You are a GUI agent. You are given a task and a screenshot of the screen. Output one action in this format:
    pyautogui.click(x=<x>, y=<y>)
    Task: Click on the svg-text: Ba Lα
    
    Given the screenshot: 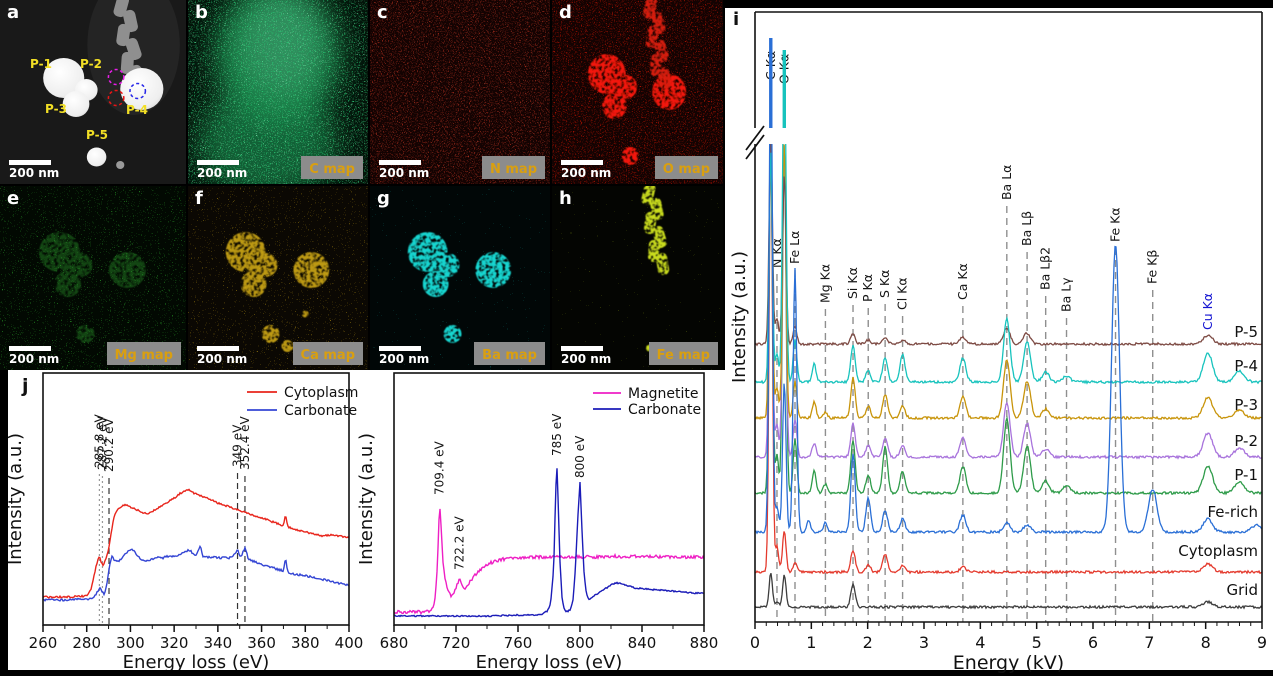 What is the action you would take?
    pyautogui.click(x=1006, y=182)
    